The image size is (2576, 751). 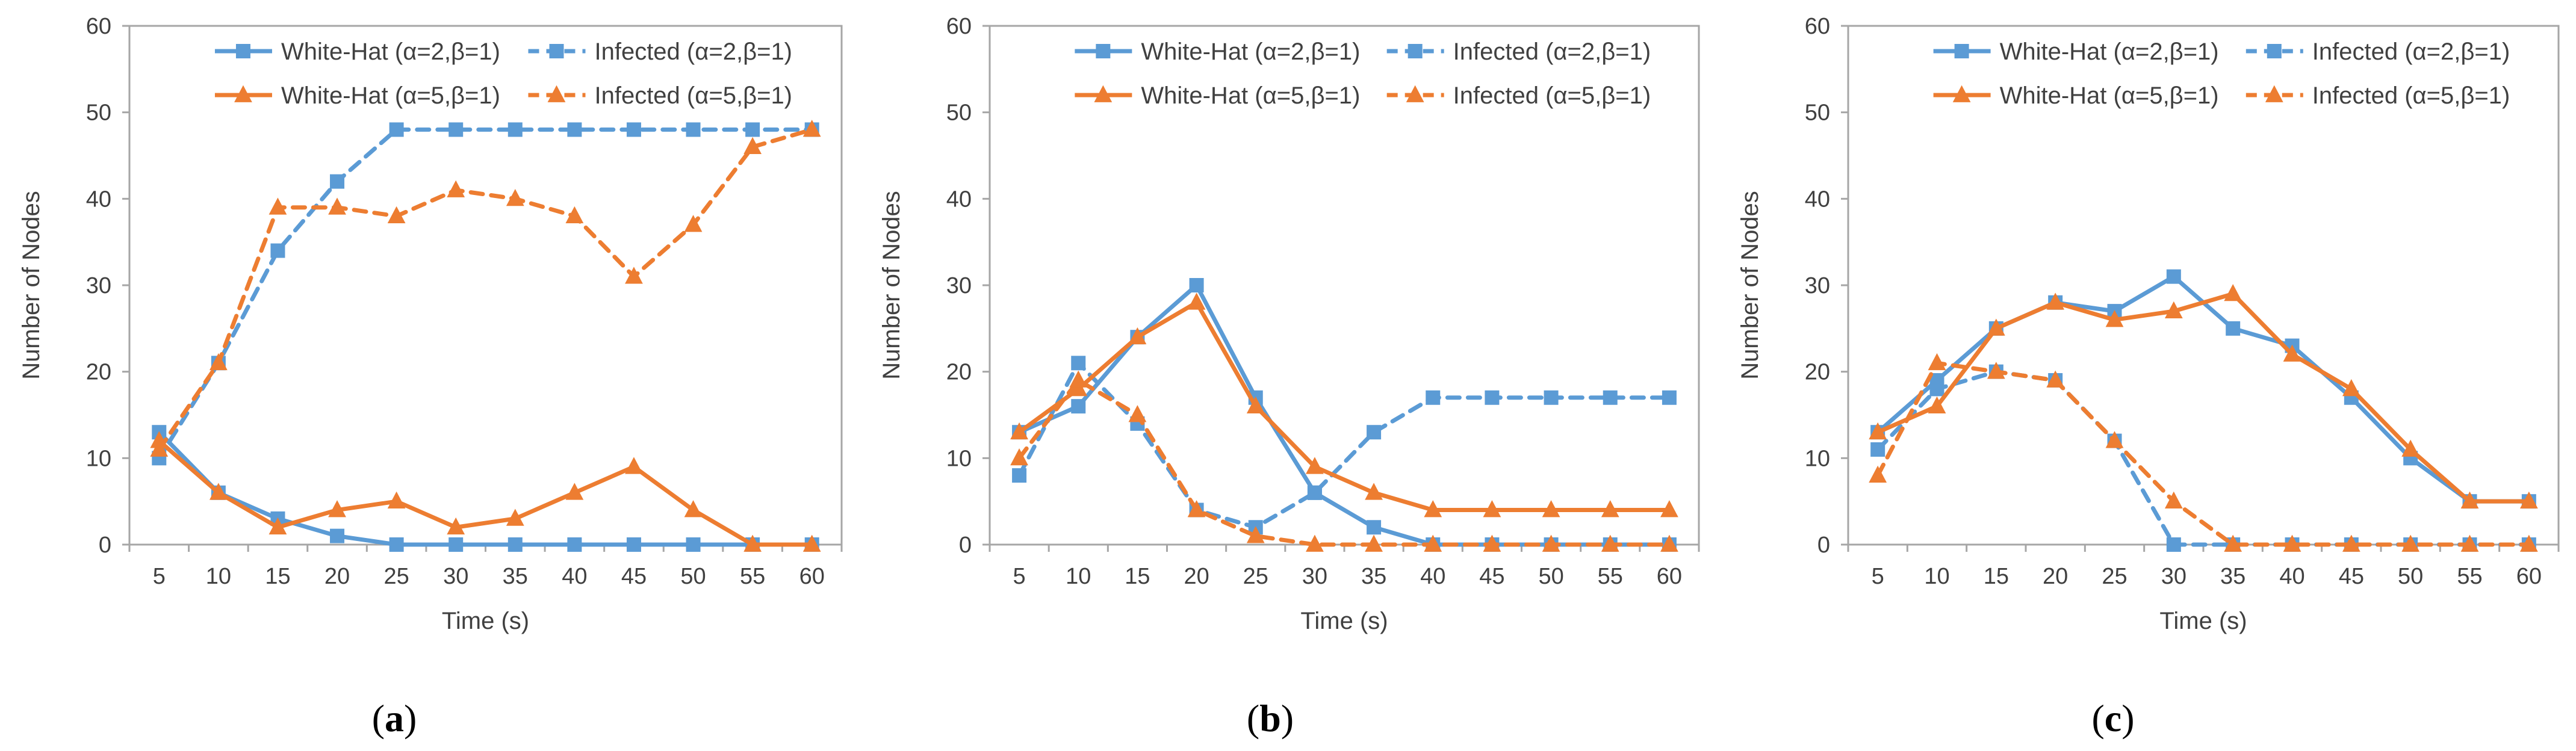 I want to click on x-tick-label: 50, so click(x=1550, y=576).